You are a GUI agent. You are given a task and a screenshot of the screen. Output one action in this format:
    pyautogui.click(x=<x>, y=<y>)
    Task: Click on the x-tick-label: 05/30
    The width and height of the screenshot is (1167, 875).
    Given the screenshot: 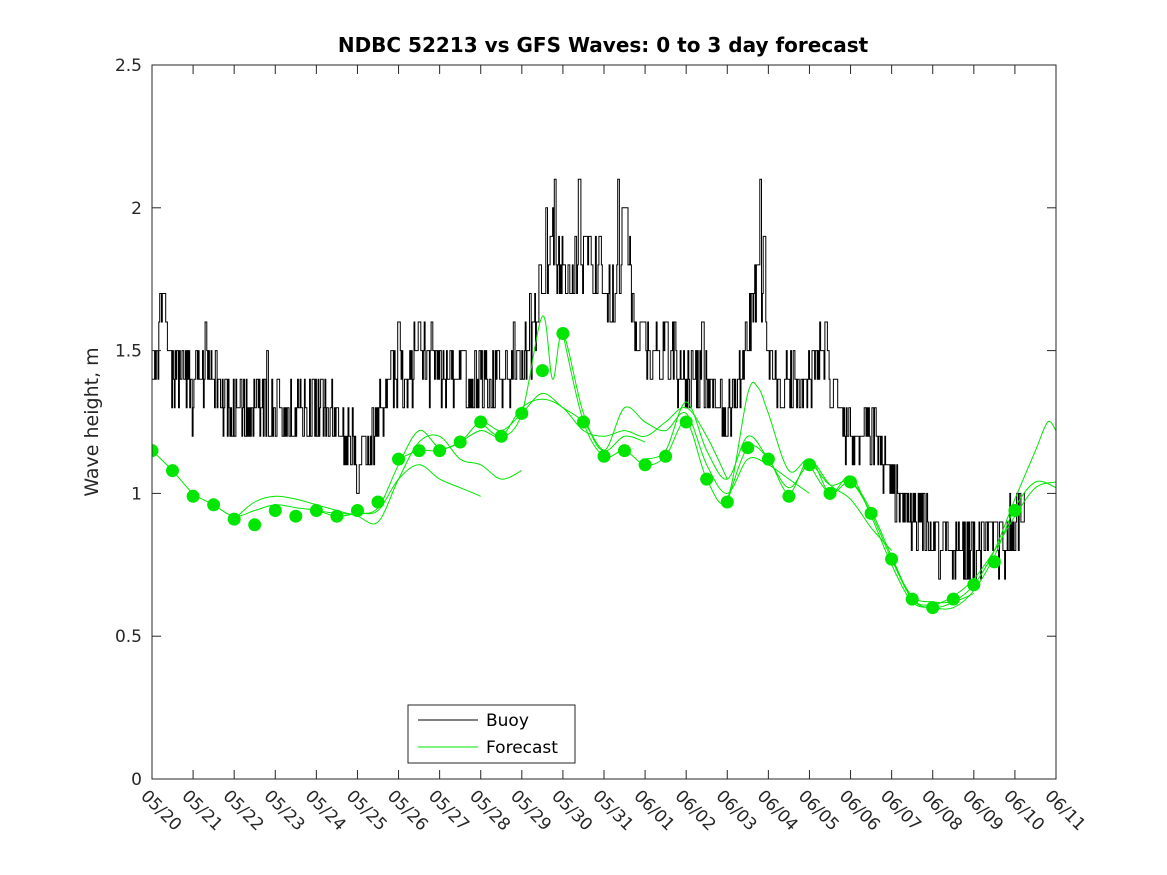 What is the action you would take?
    pyautogui.click(x=571, y=810)
    